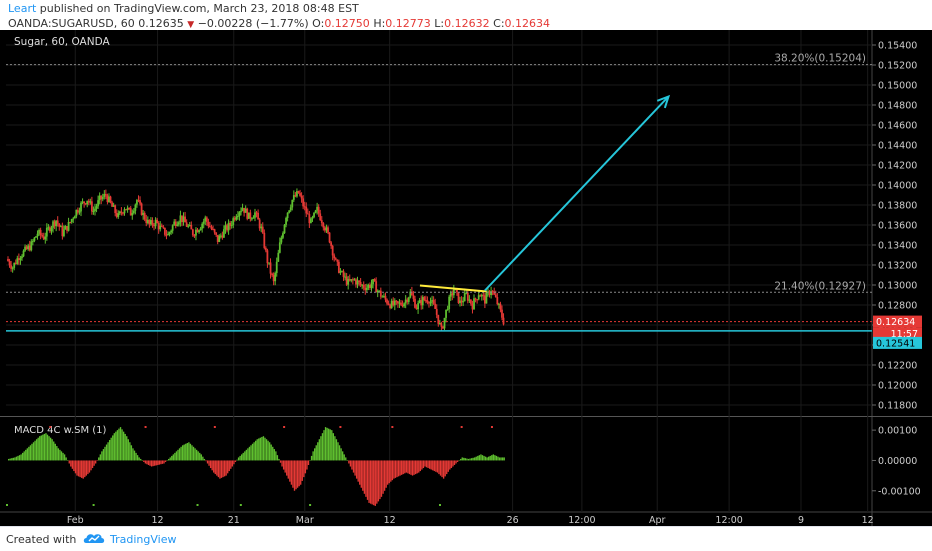 This screenshot has height=551, width=932. Describe the element at coordinates (897, 166) in the screenshot. I see `y-tick-label: 0.14200` at that location.